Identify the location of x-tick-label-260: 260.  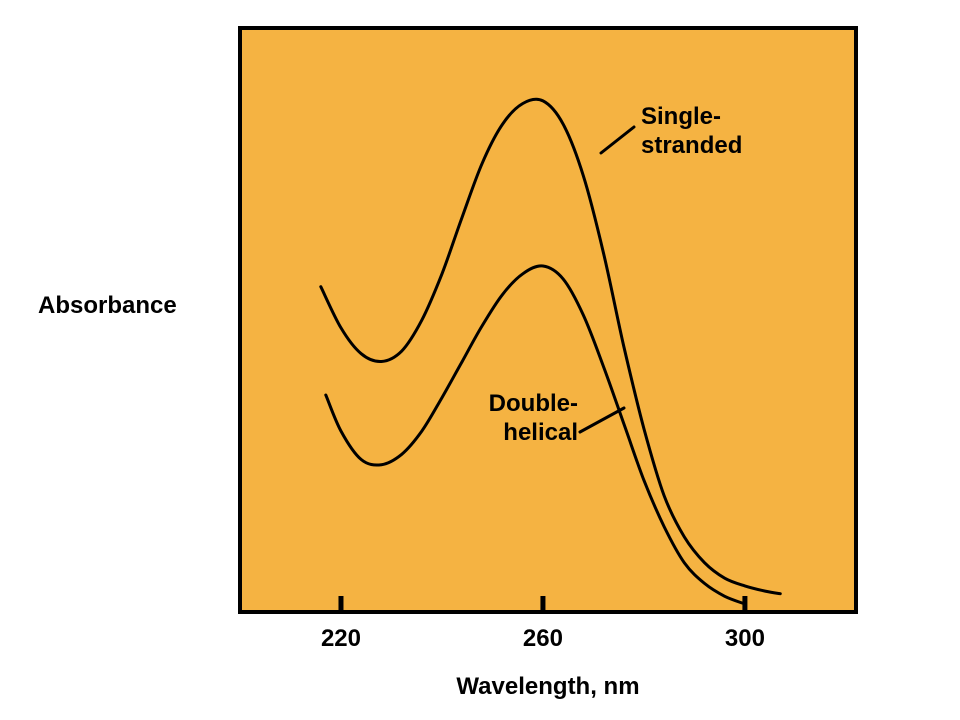
(543, 638).